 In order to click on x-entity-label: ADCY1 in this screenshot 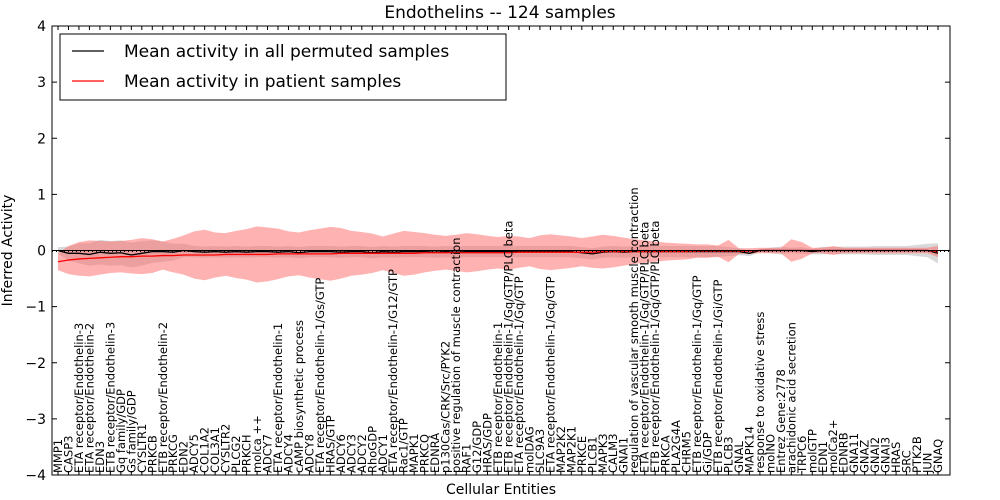, I will do `click(383, 453)`.